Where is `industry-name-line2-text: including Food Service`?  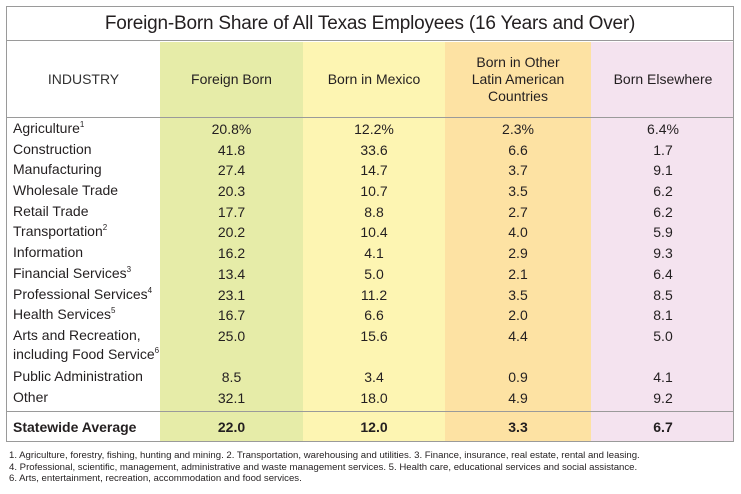
industry-name-line2-text: including Food Service is located at coordinates (84, 353).